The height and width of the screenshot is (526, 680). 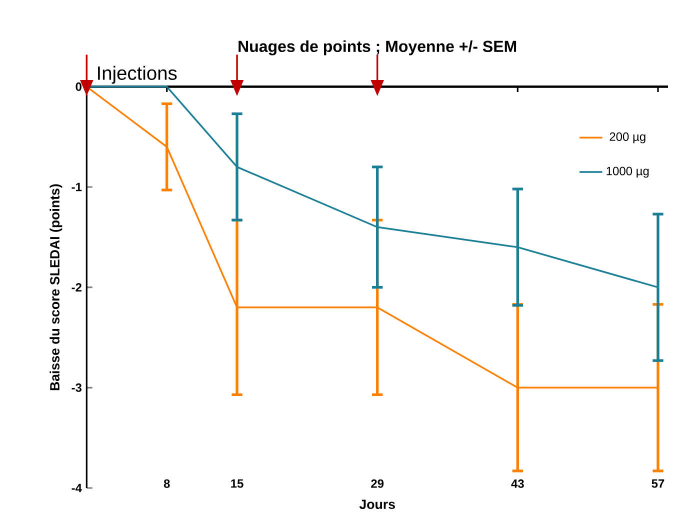 What do you see at coordinates (137, 75) in the screenshot?
I see `annotation: Injections` at bounding box center [137, 75].